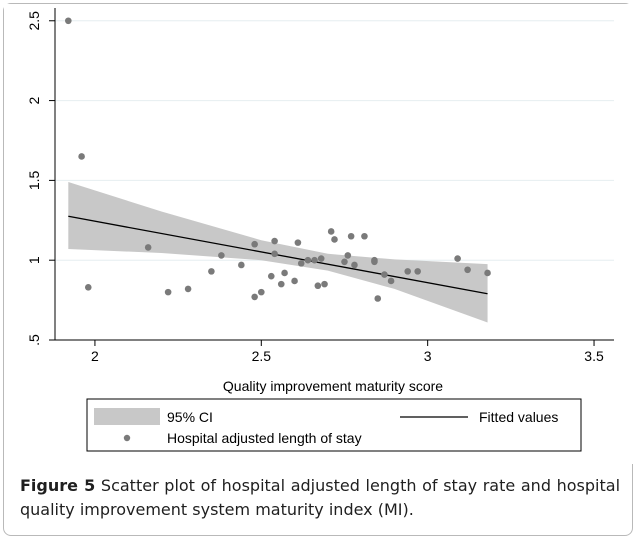  What do you see at coordinates (58, 485) in the screenshot?
I see `caption-label: Figure 5` at bounding box center [58, 485].